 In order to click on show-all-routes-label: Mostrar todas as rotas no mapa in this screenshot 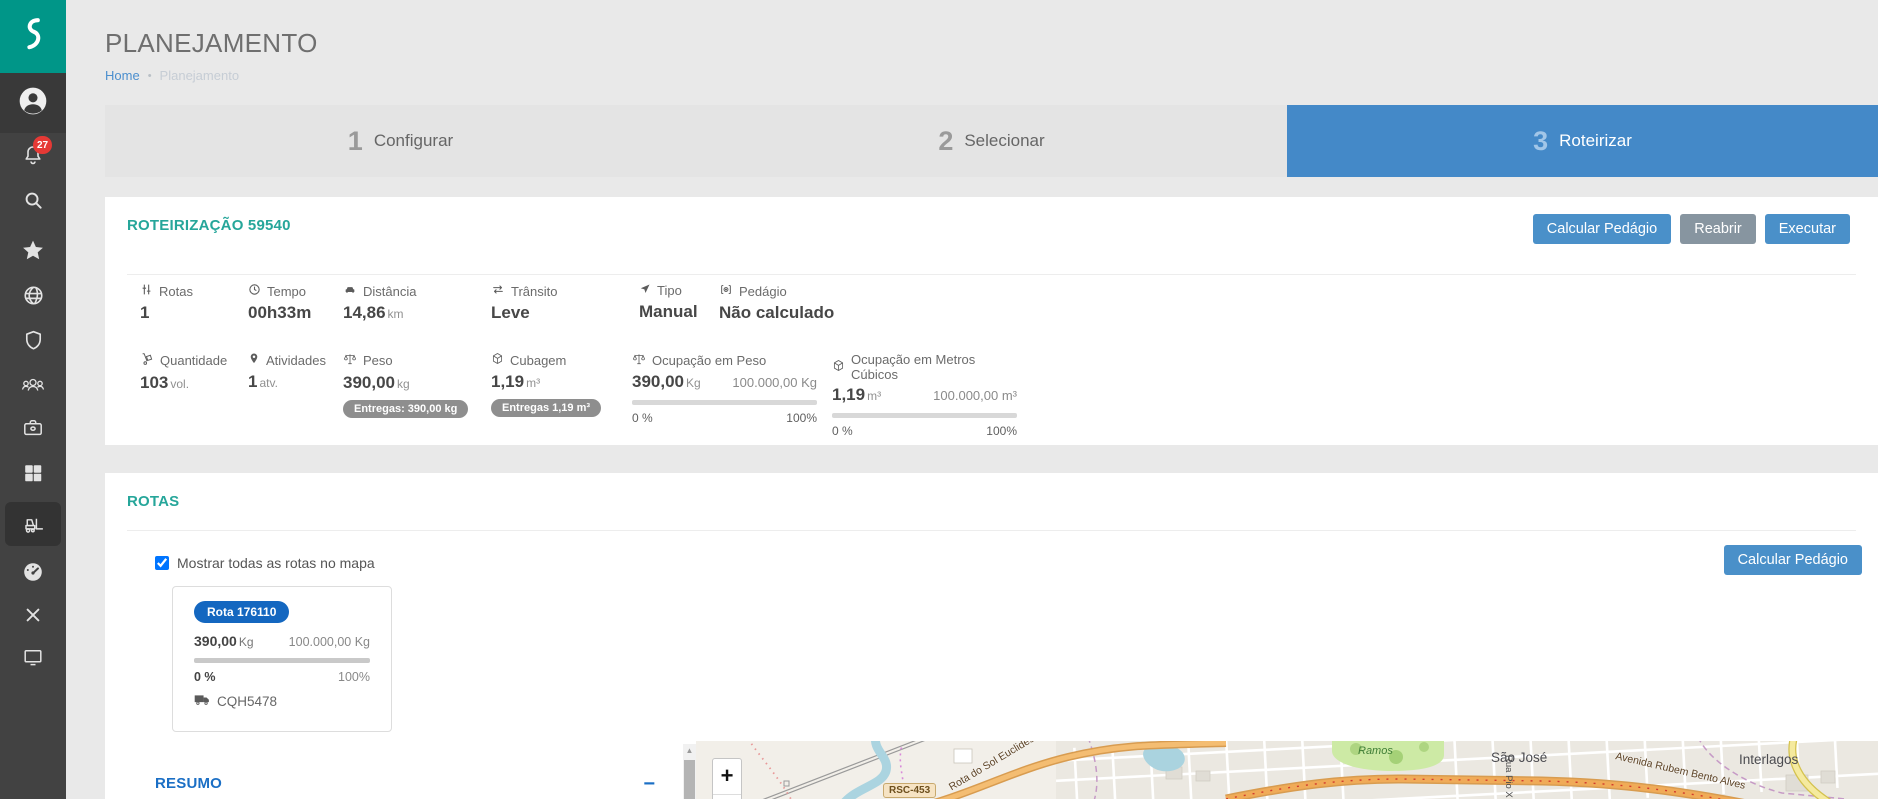, I will do `click(276, 563)`.